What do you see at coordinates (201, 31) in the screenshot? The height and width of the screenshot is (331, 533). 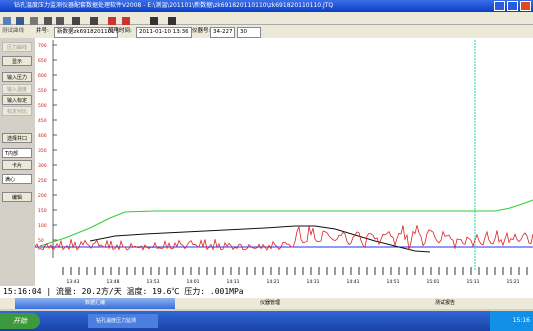 I see `device-label: 仪器号:` at bounding box center [201, 31].